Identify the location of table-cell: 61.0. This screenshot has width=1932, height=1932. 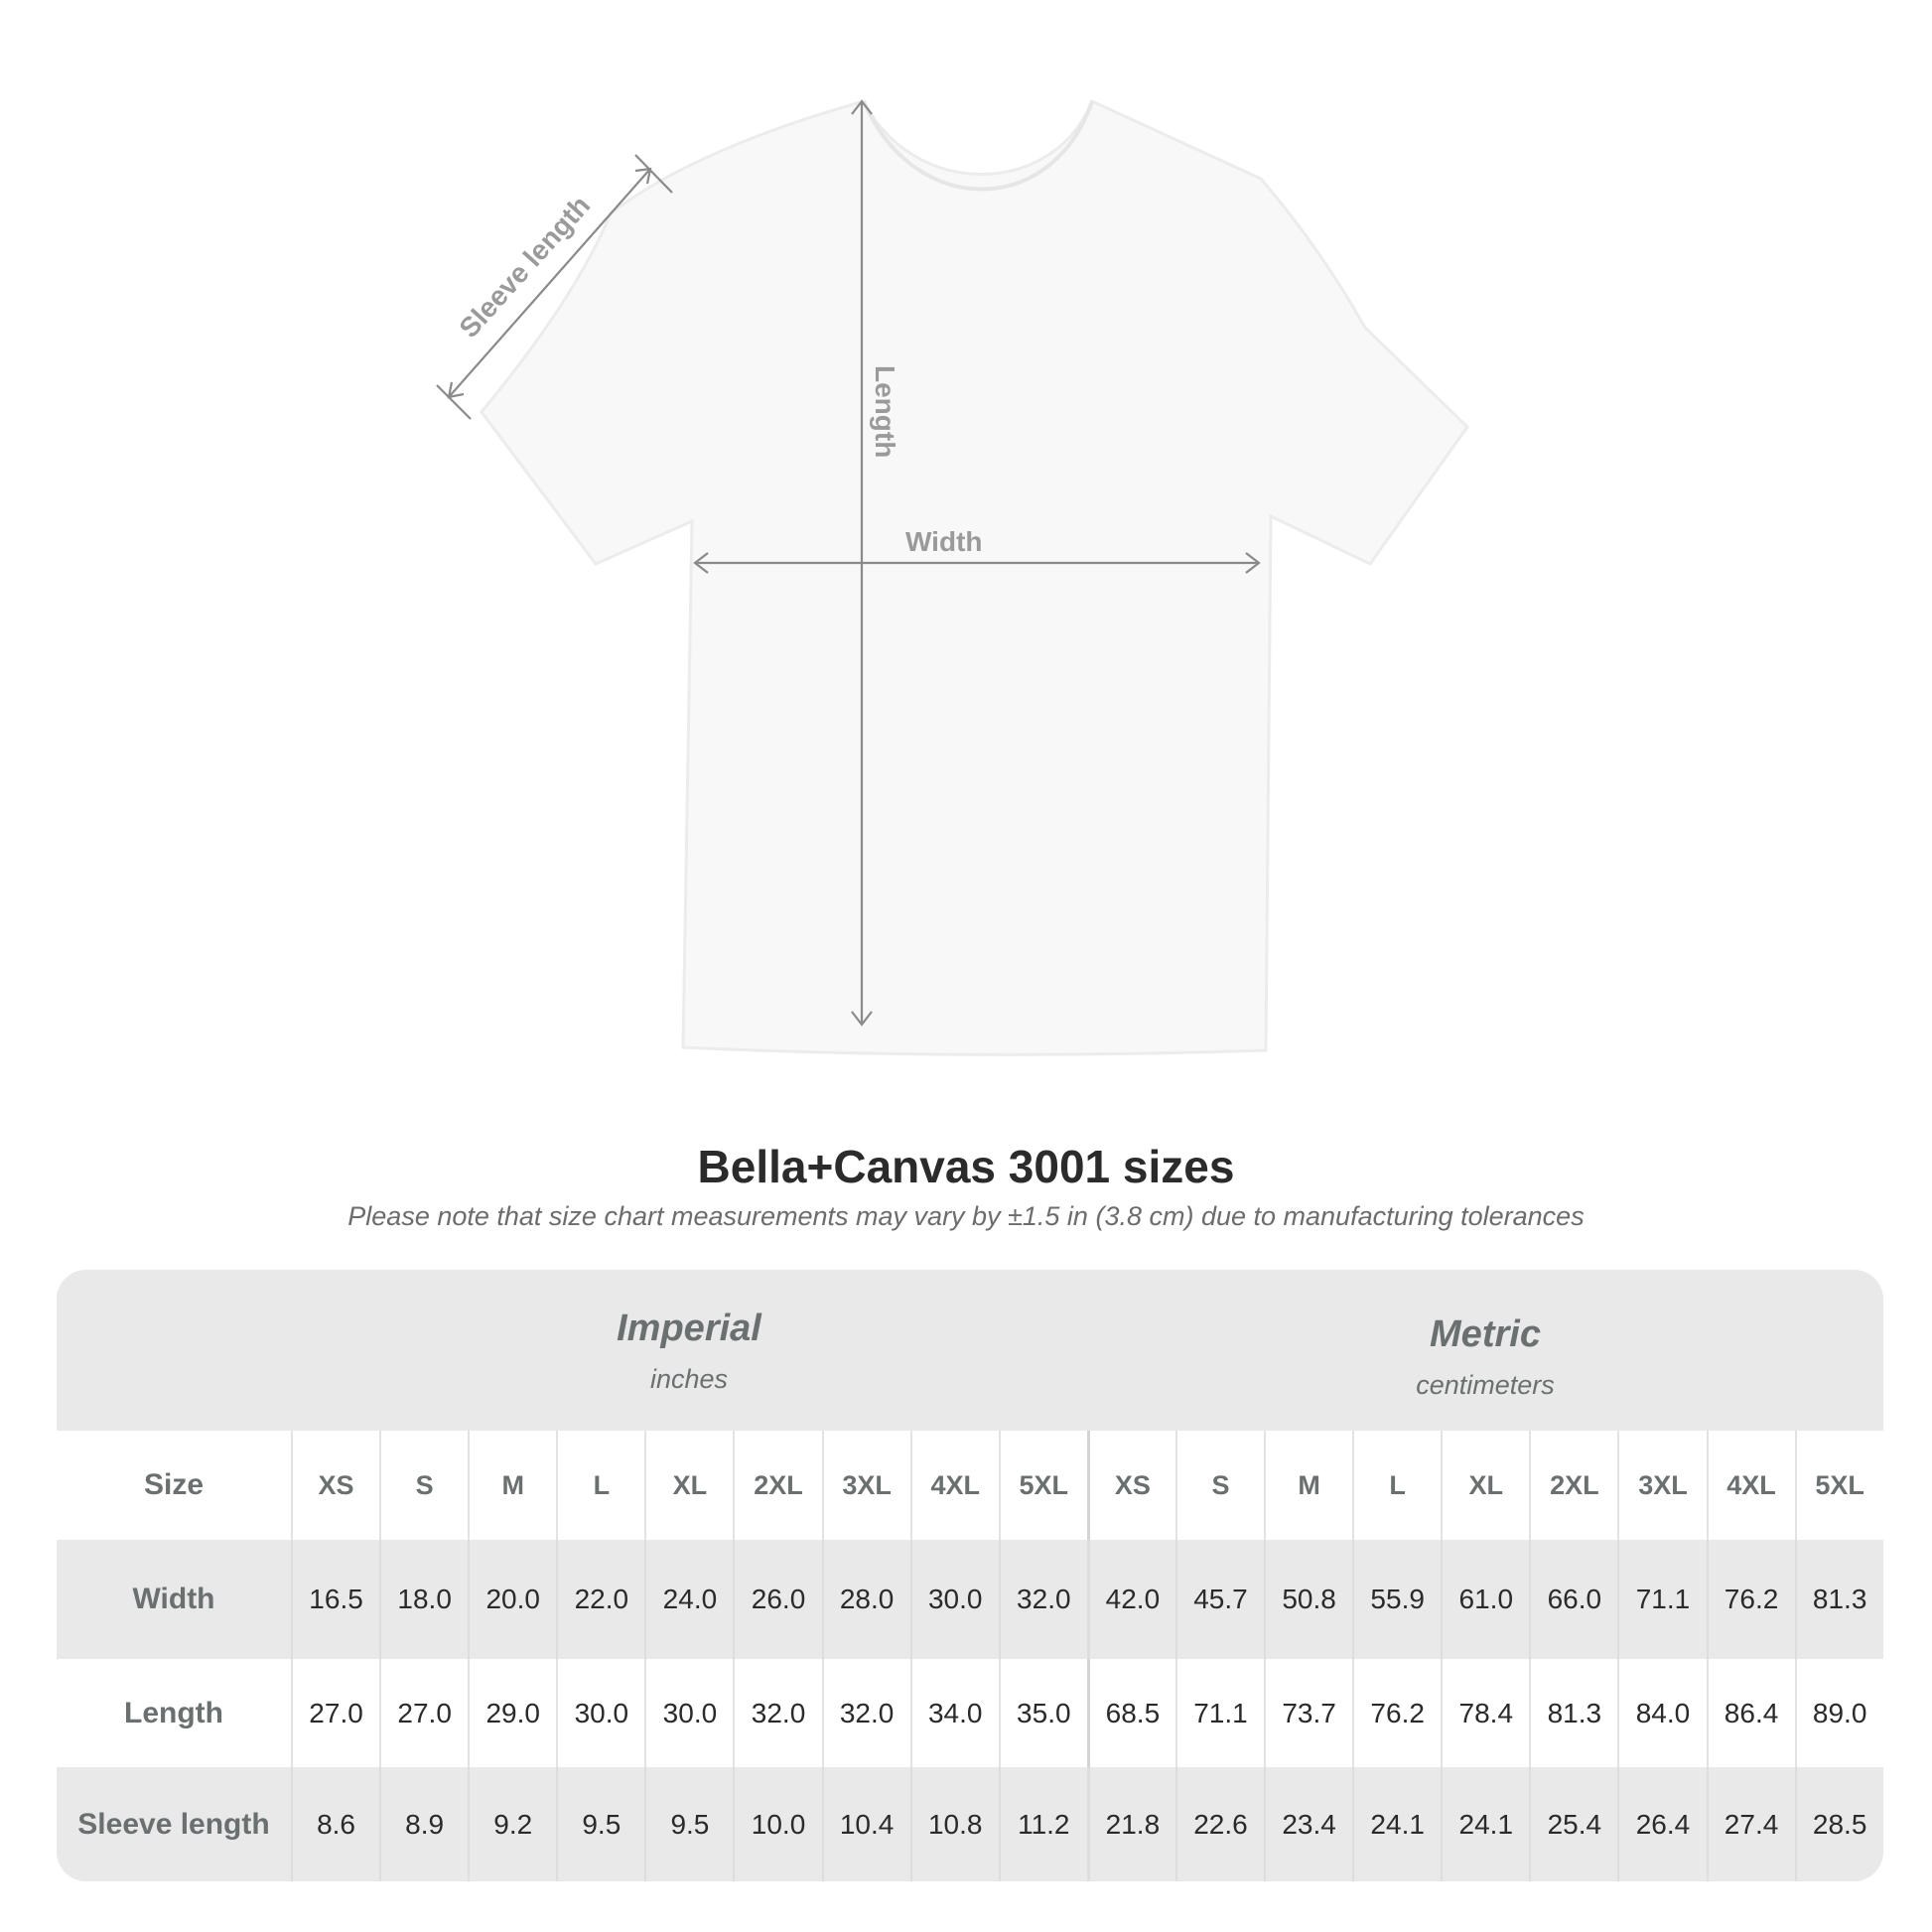
(1485, 1600).